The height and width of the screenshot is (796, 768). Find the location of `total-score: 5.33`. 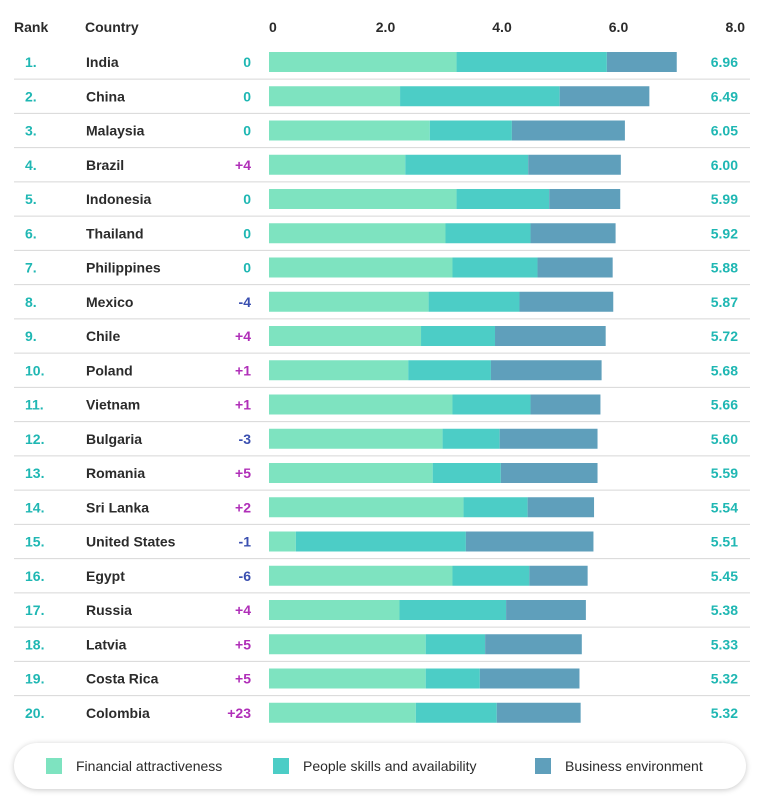

total-score: 5.33 is located at coordinates (724, 644).